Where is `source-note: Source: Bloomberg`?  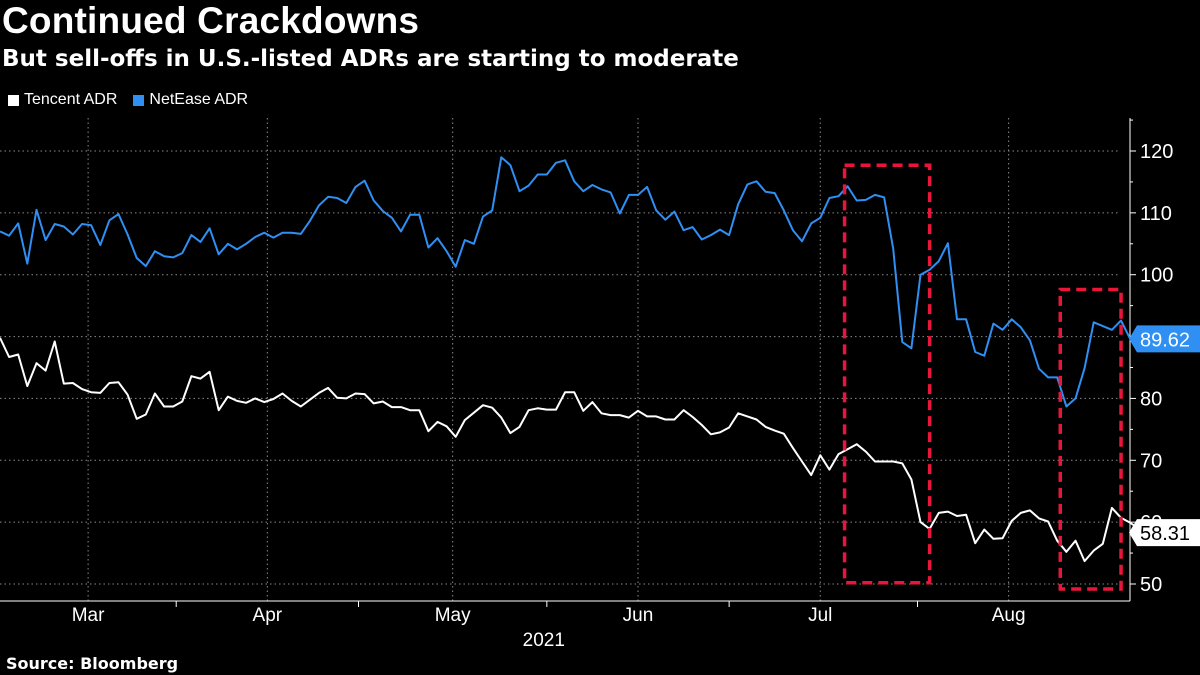
source-note: Source: Bloomberg is located at coordinates (92, 663).